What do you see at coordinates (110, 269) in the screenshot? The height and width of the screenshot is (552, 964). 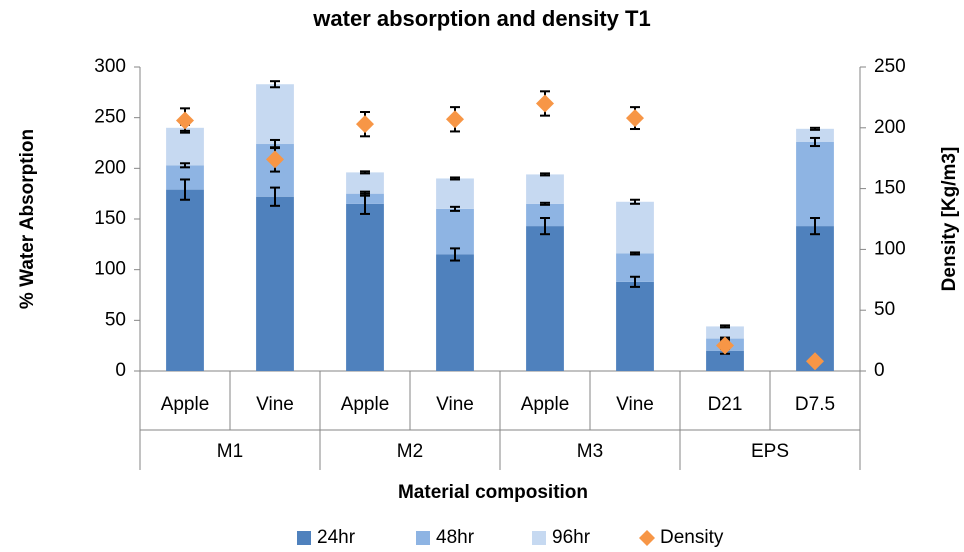 I see `y-tick-label: 100` at bounding box center [110, 269].